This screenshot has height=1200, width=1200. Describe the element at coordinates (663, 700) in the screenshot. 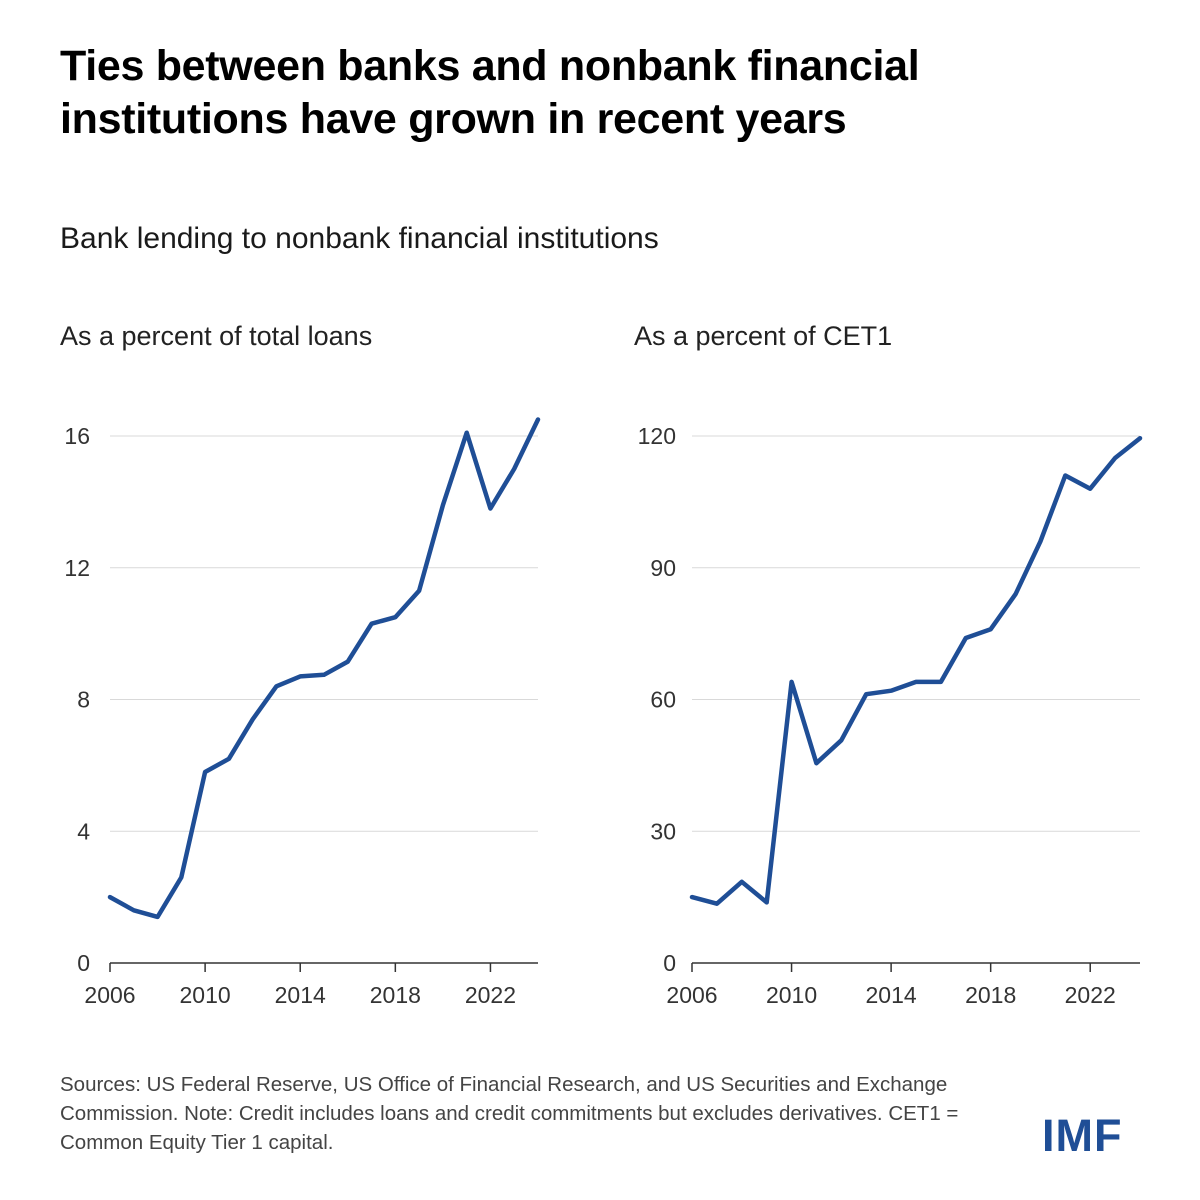

I see `y-tick-label: 60` at that location.